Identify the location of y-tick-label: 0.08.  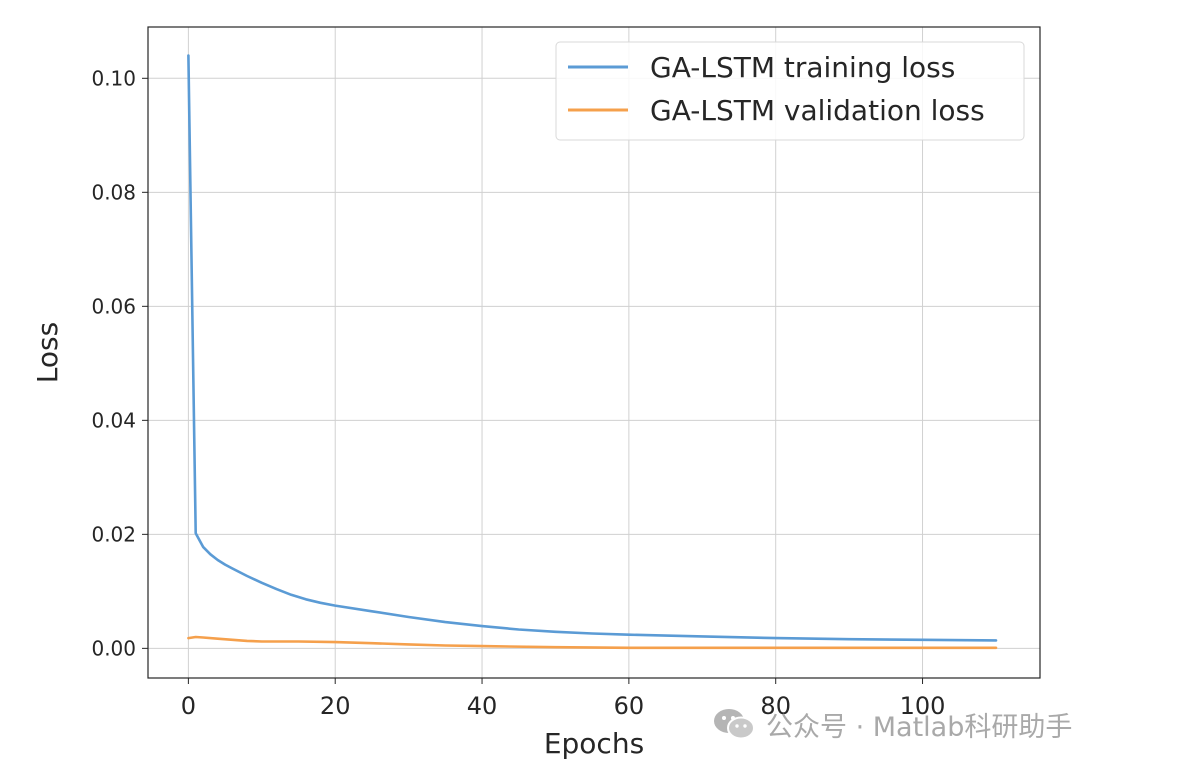
(113, 192).